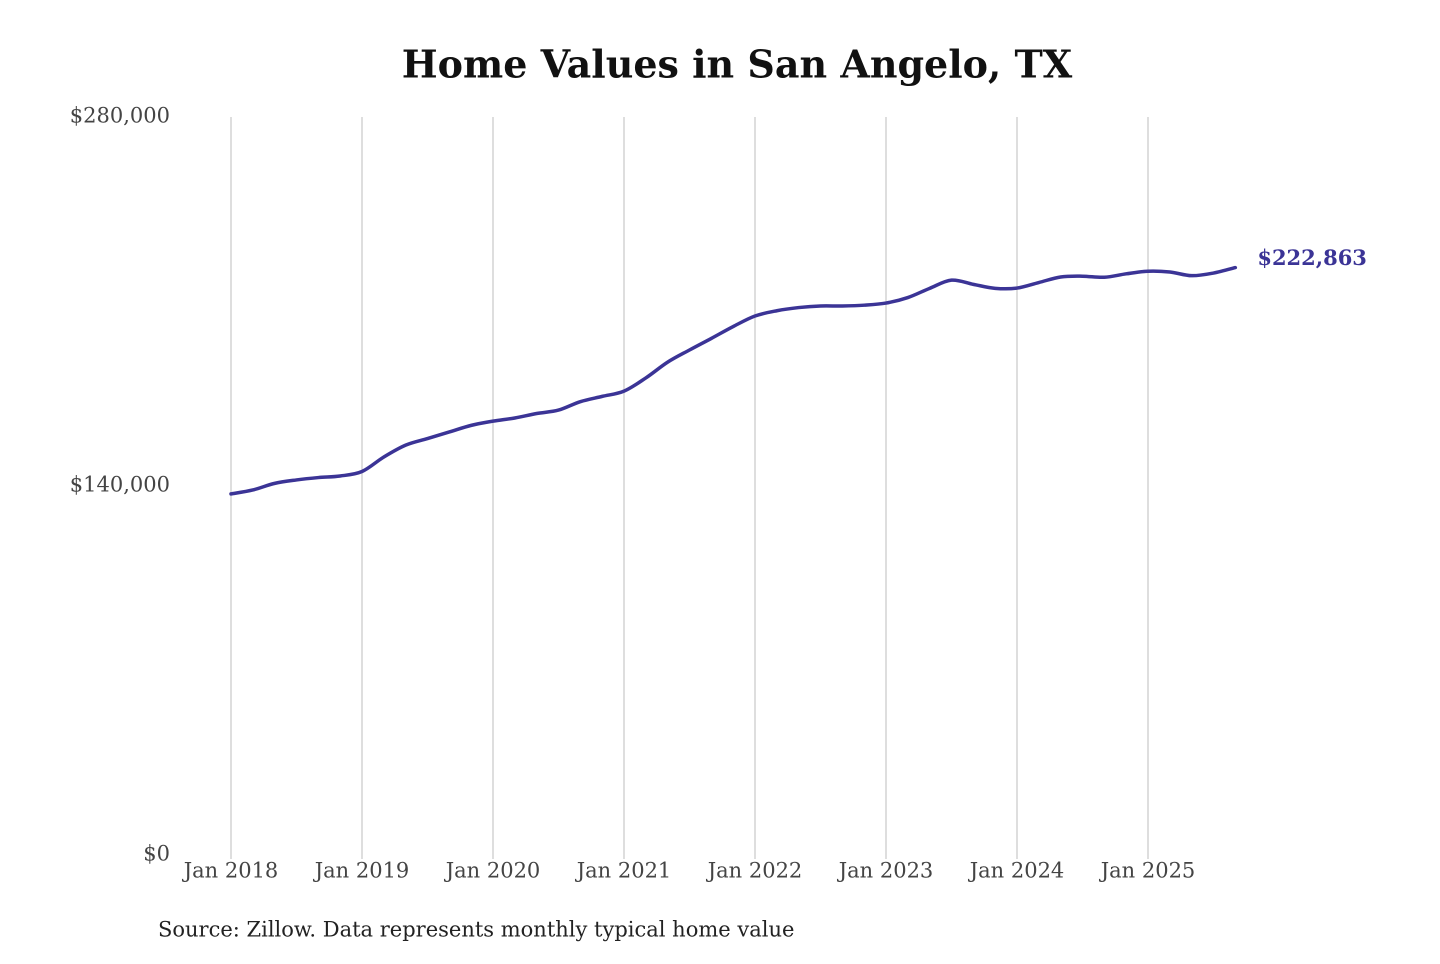  What do you see at coordinates (737, 64) in the screenshot?
I see `chart-title: Home Values in San Angelo, TX` at bounding box center [737, 64].